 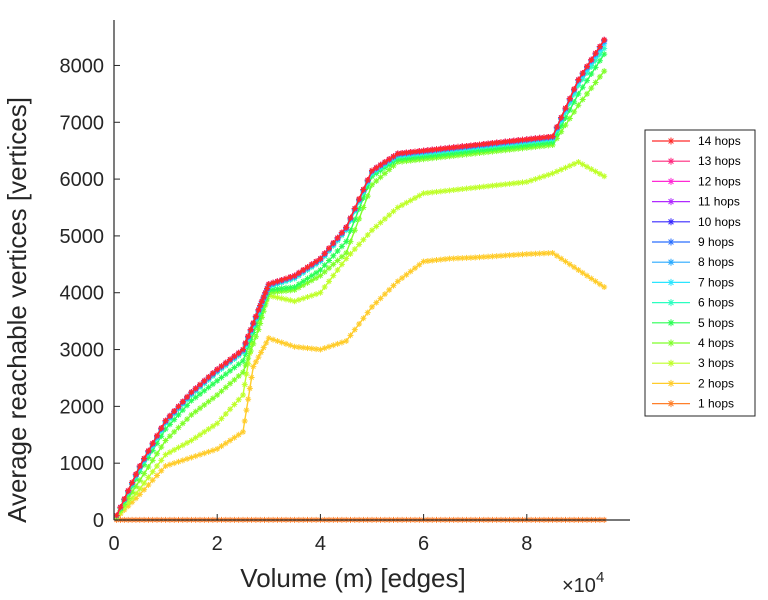 I want to click on legend-box, so click(x=700, y=273).